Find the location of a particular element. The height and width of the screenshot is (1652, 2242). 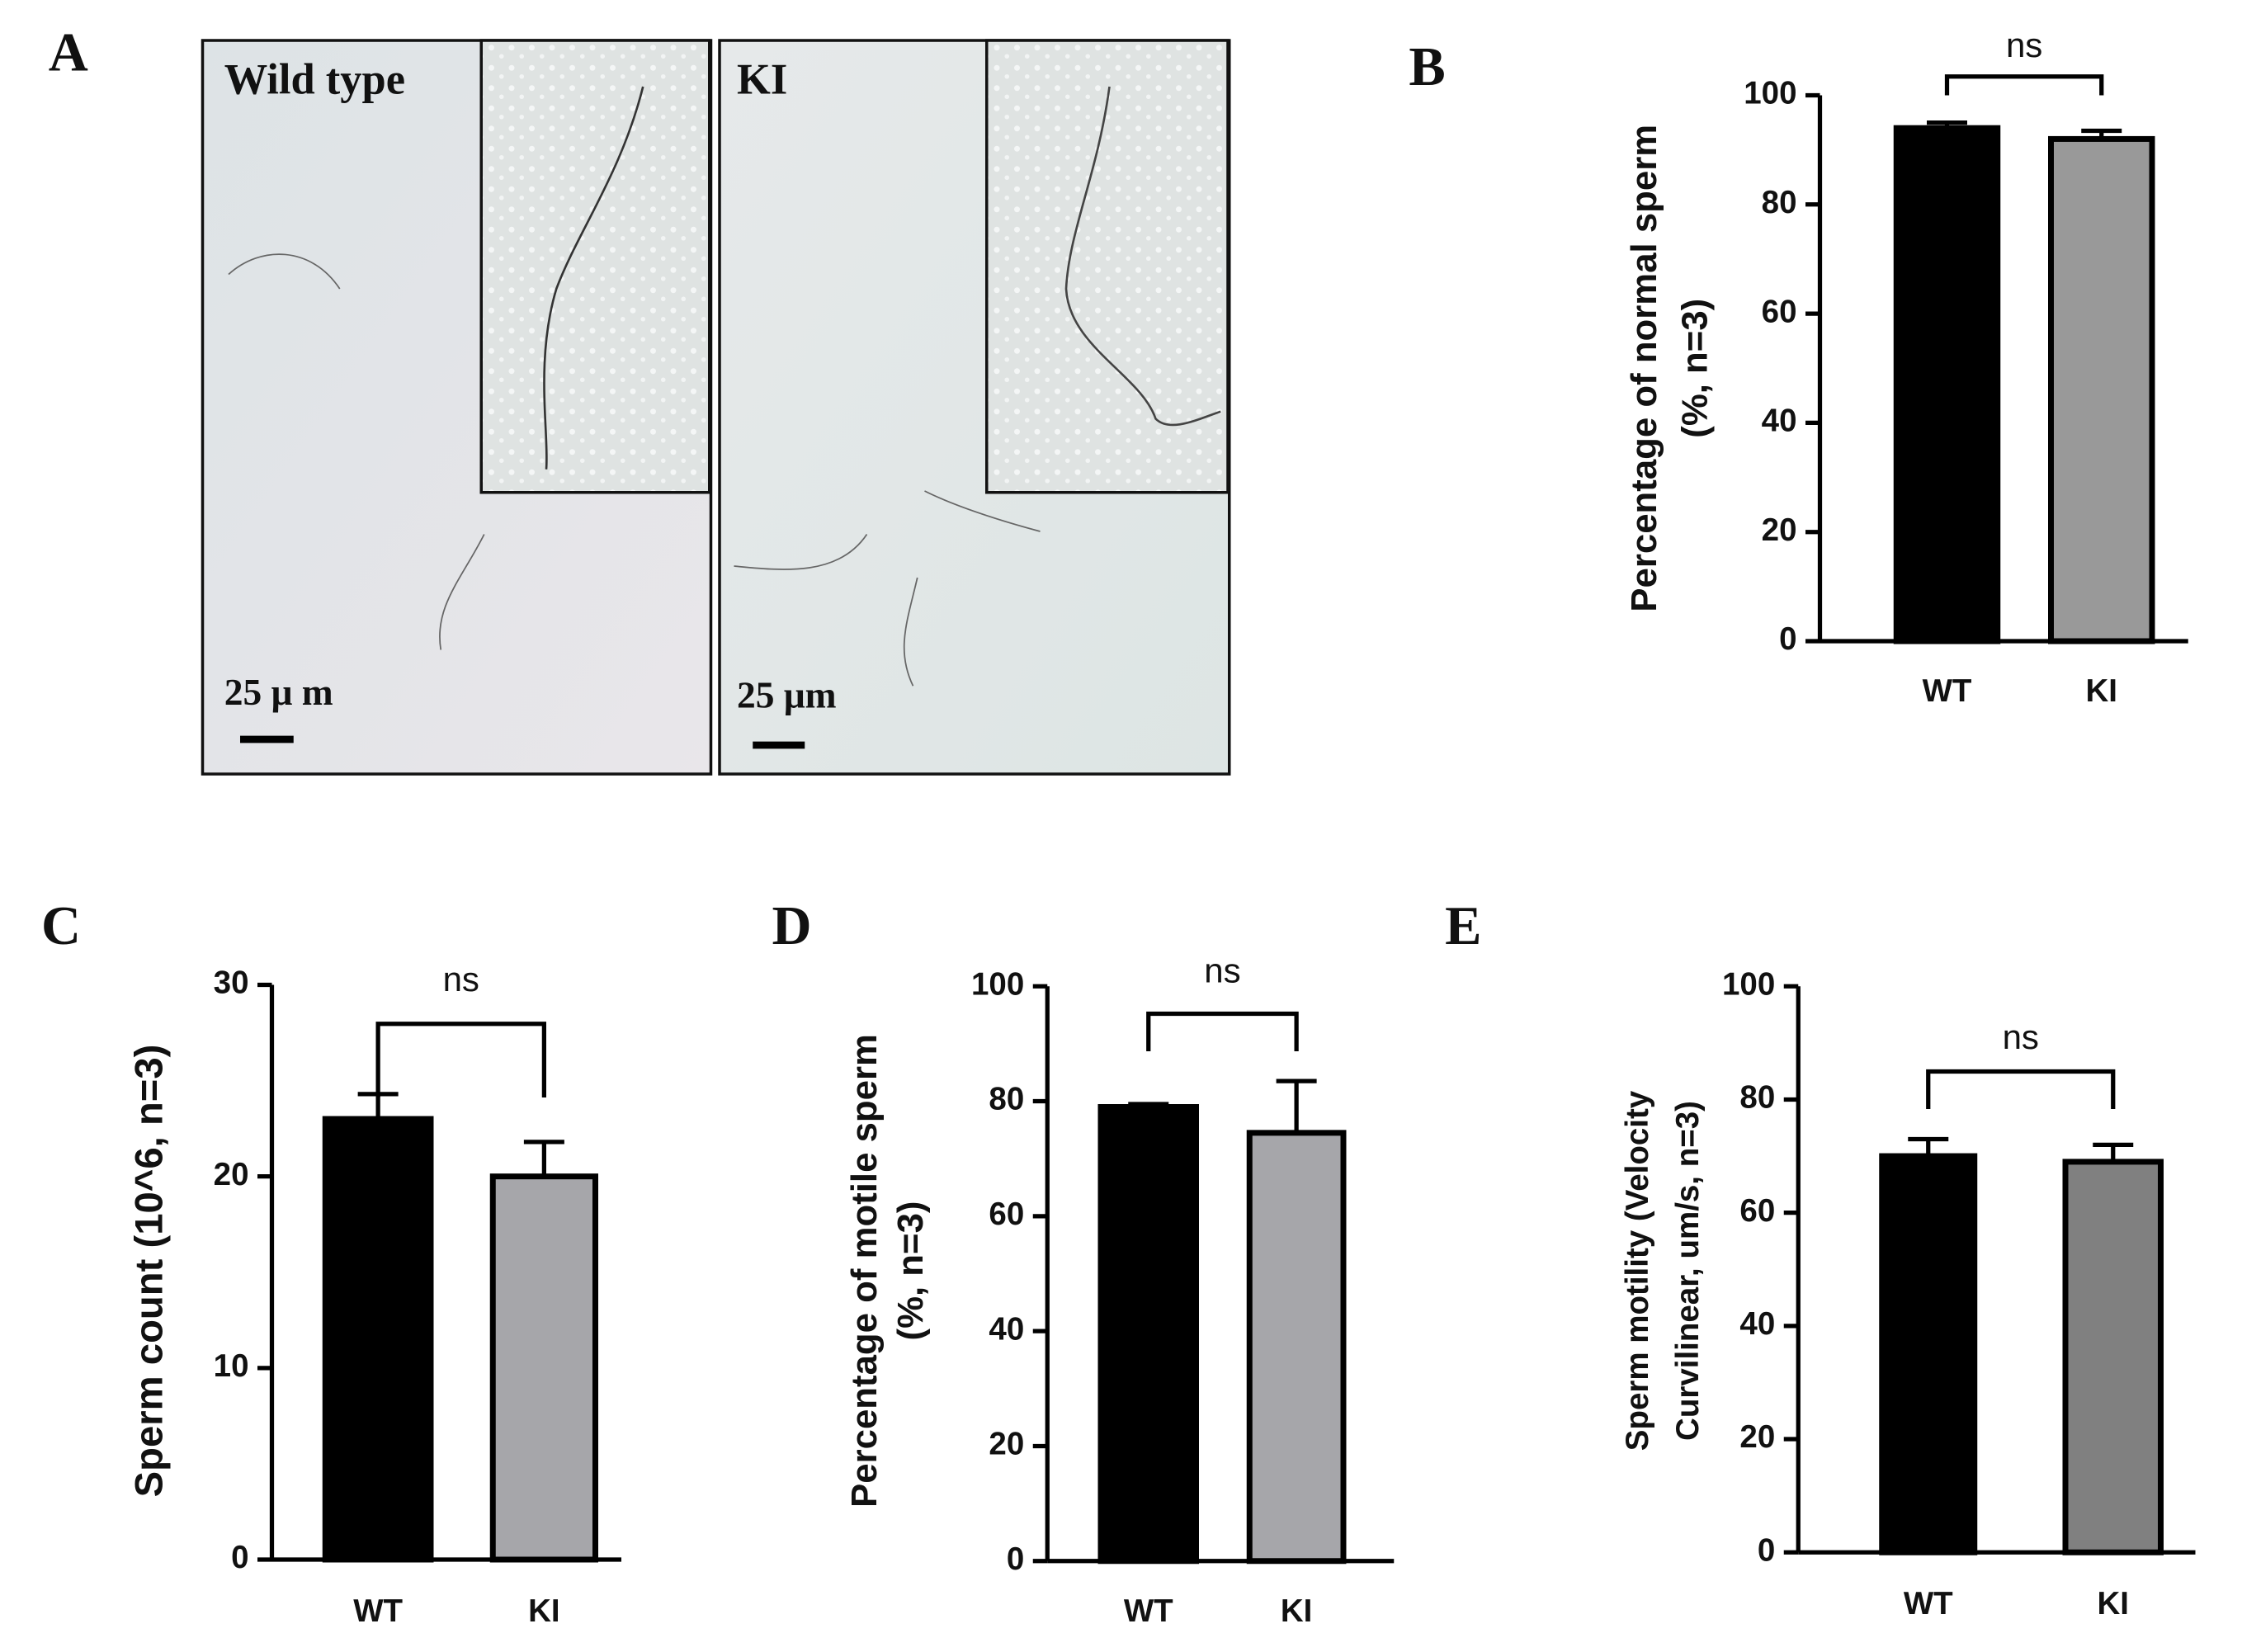

panel-label: A is located at coordinates (68, 53).